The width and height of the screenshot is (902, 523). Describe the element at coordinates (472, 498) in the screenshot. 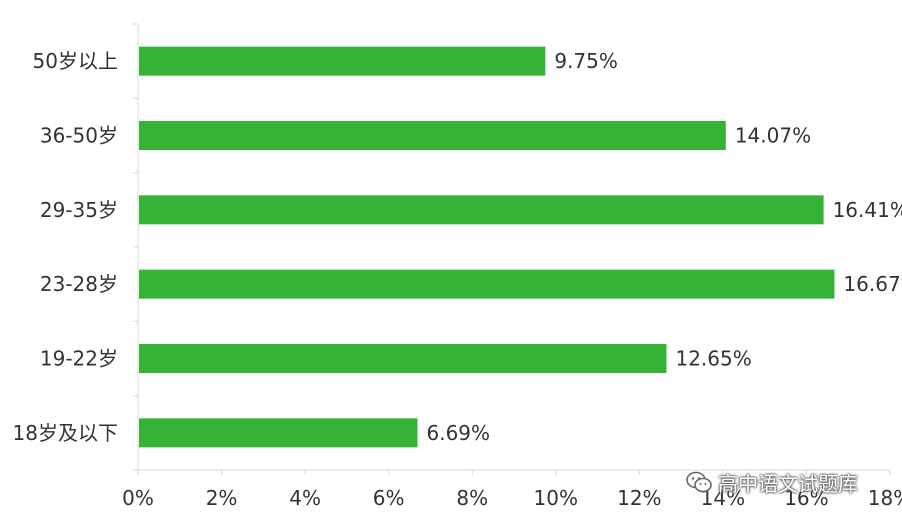

I see `x-tick-label: 8%` at that location.